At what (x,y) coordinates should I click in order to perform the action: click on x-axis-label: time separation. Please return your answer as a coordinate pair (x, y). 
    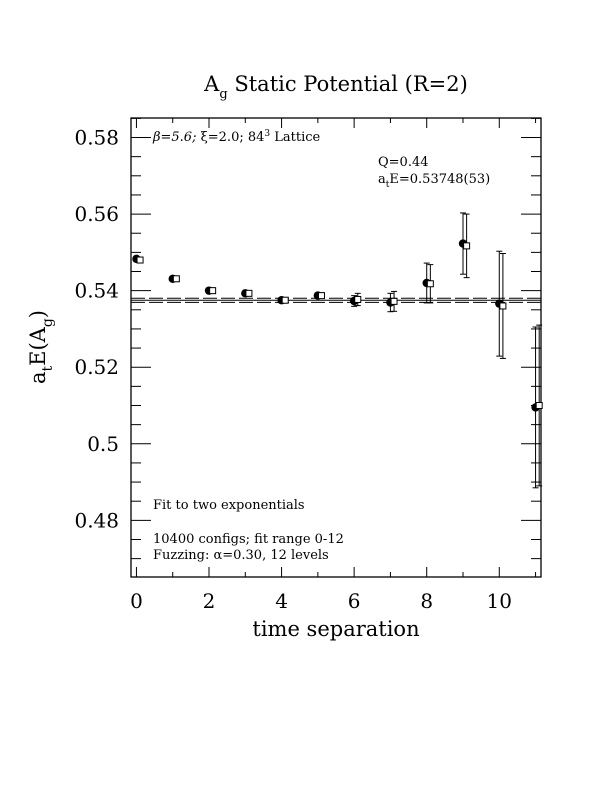
    Looking at the image, I should click on (335, 629).